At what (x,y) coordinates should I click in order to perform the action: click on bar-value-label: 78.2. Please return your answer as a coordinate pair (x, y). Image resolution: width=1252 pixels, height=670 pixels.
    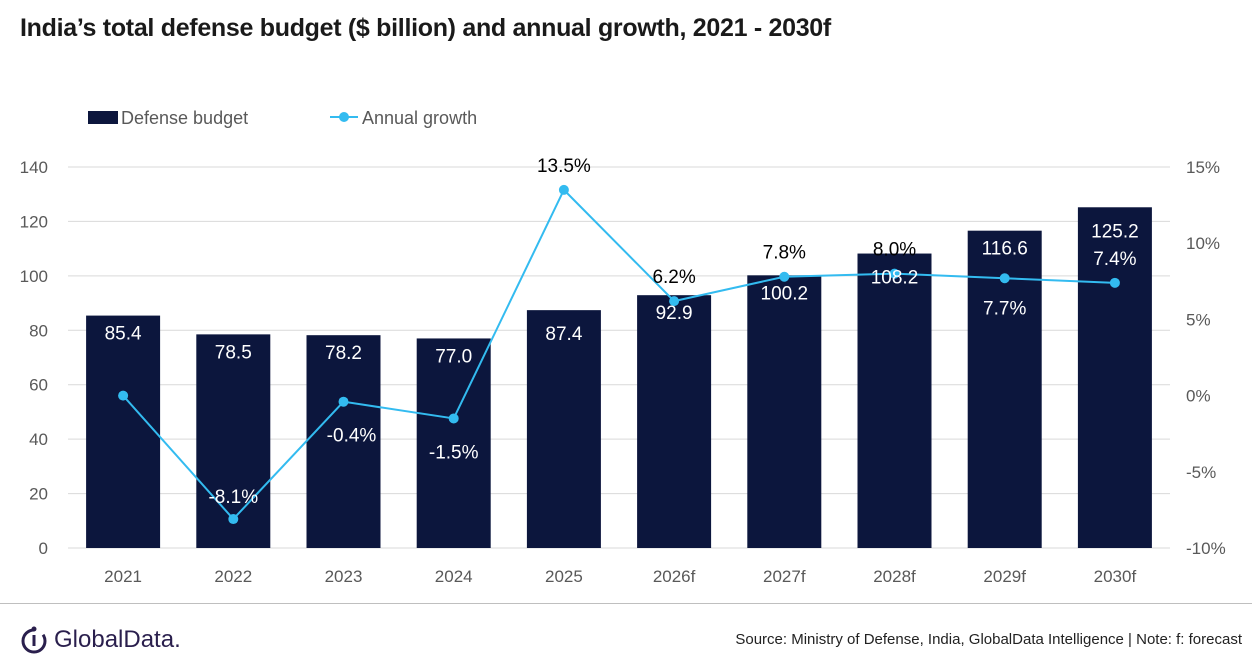
    Looking at the image, I should click on (343, 353).